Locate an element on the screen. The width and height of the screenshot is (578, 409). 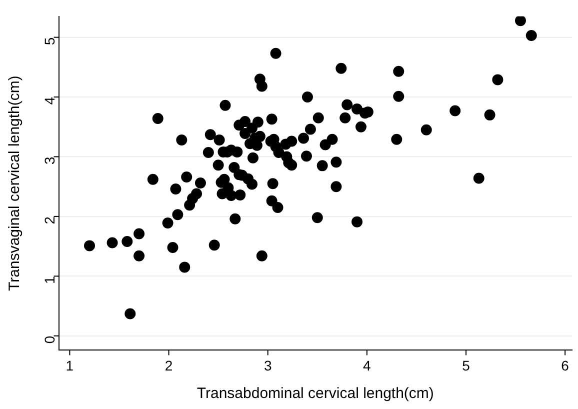
x-tick-label: 3 is located at coordinates (268, 365).